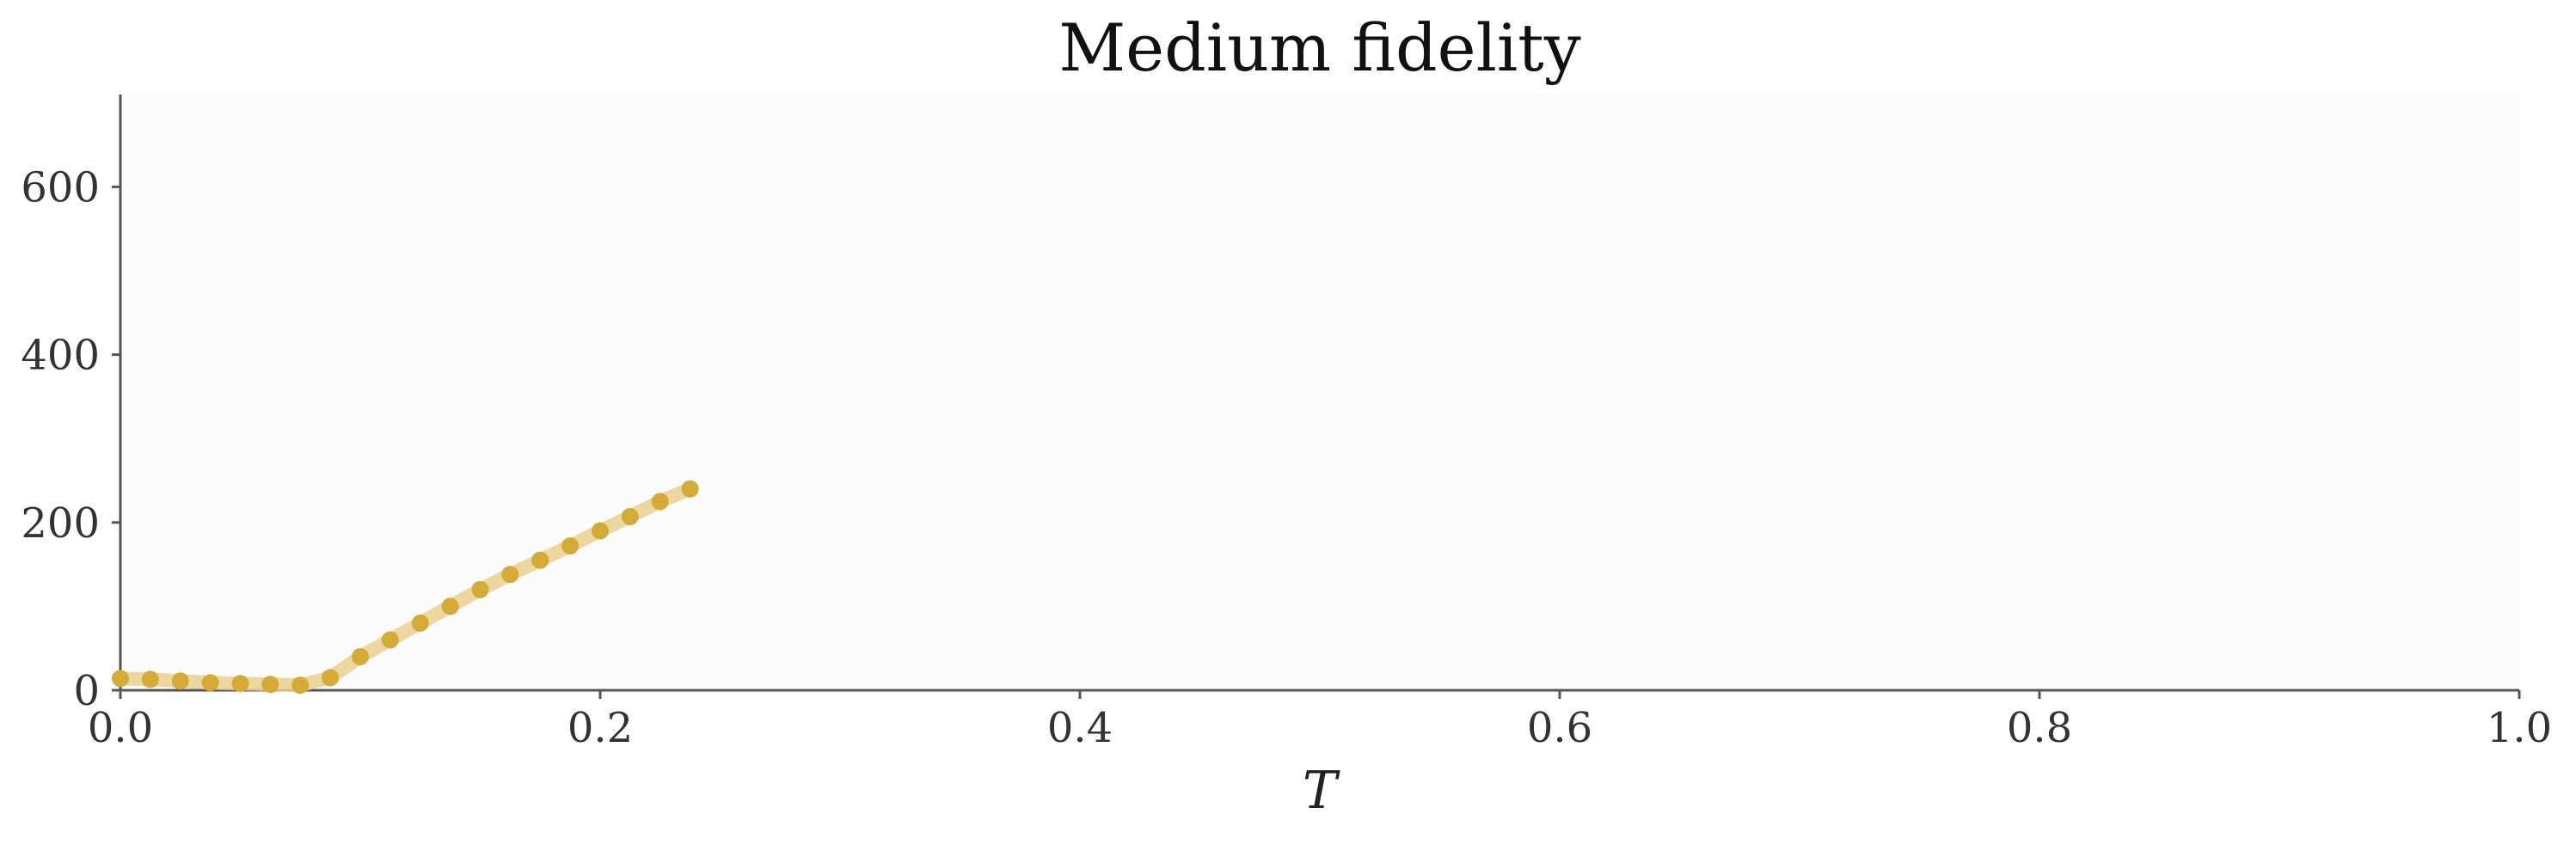 Image resolution: width=2576 pixels, height=845 pixels. What do you see at coordinates (60, 356) in the screenshot?
I see `y-tick-label: 400` at bounding box center [60, 356].